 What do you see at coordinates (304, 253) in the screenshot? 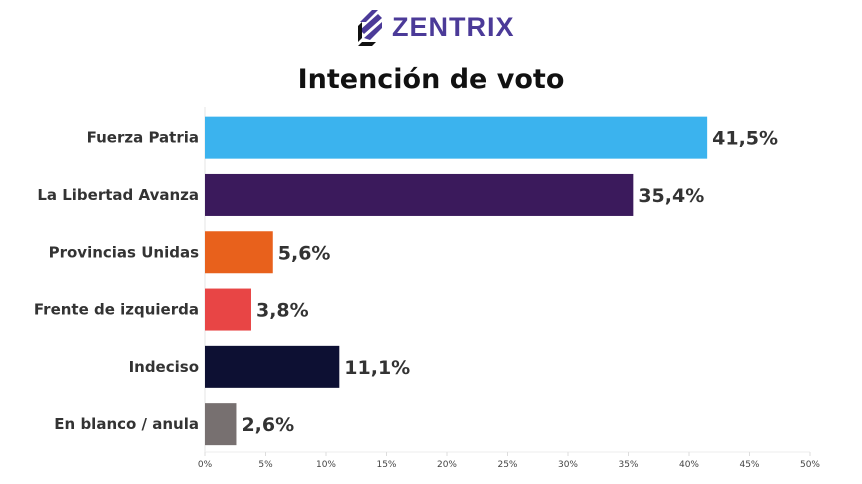
I see `data-label: 5,6%` at bounding box center [304, 253].